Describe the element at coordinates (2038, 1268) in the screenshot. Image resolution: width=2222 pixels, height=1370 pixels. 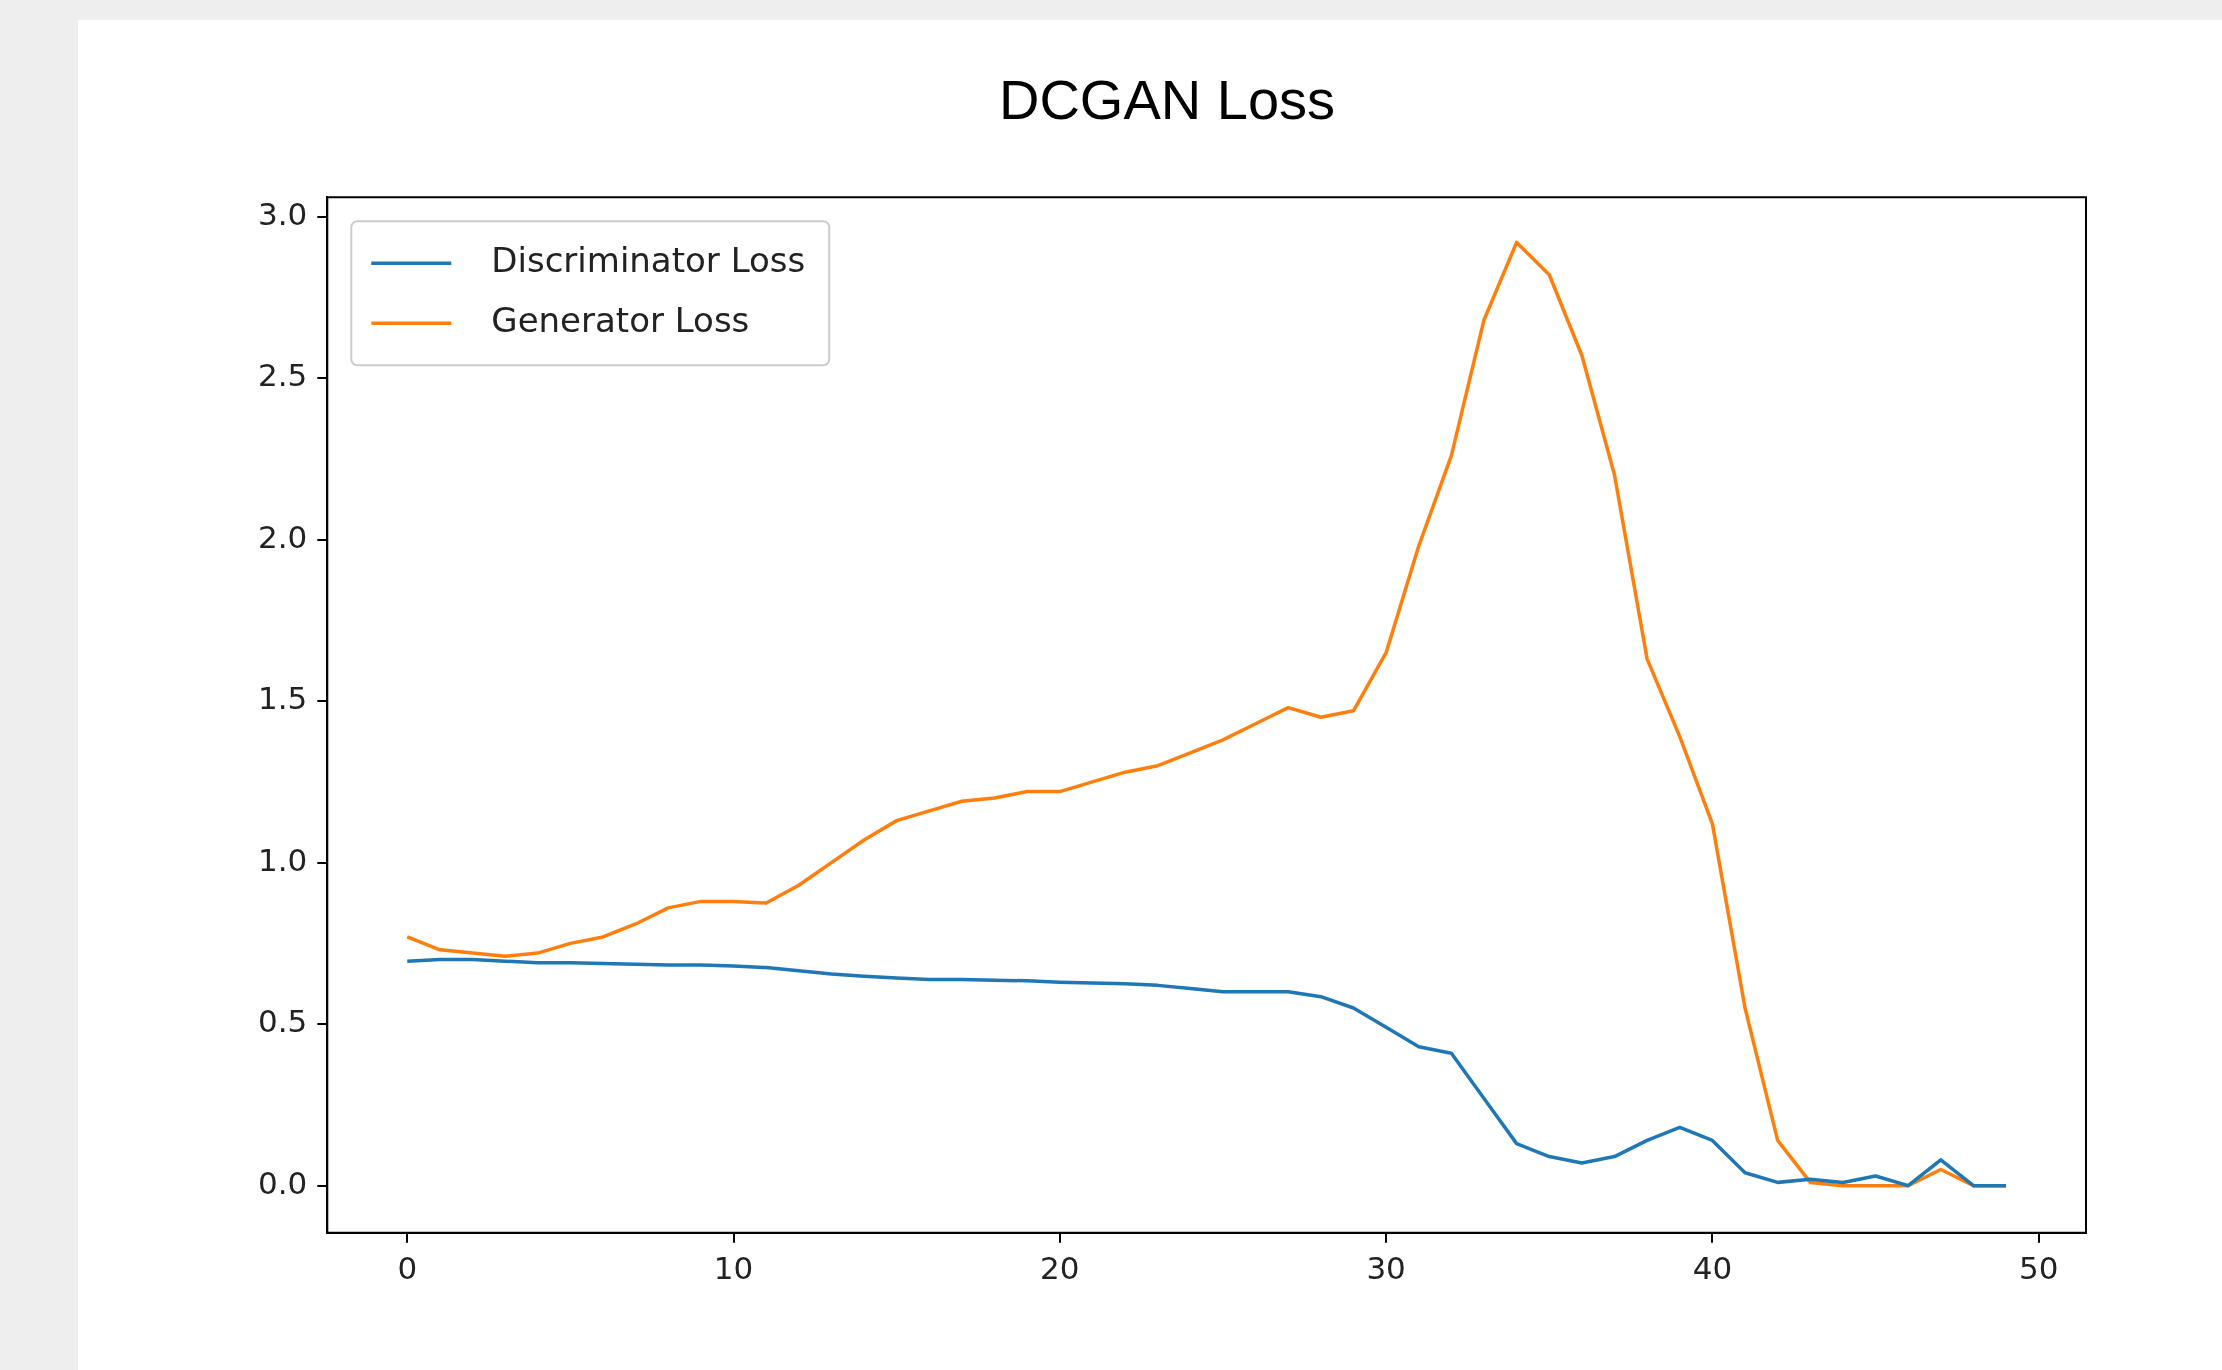
I see `x-tick-label: 50` at that location.